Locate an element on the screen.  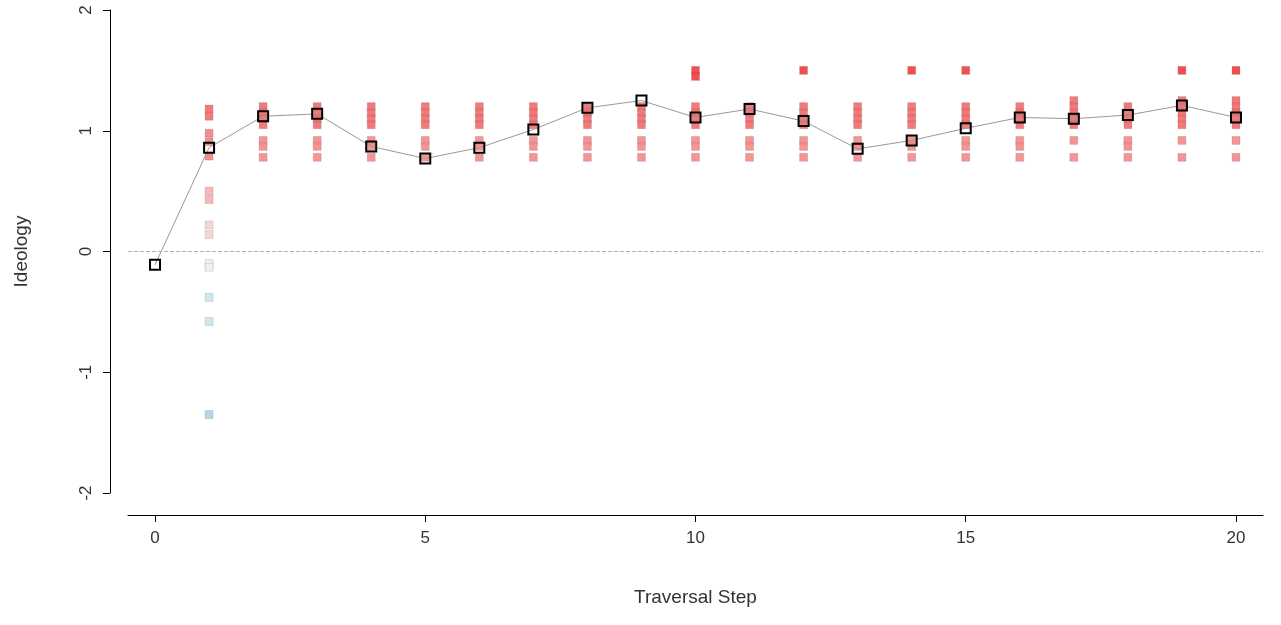
y-tick-label: 2 is located at coordinates (85, 10).